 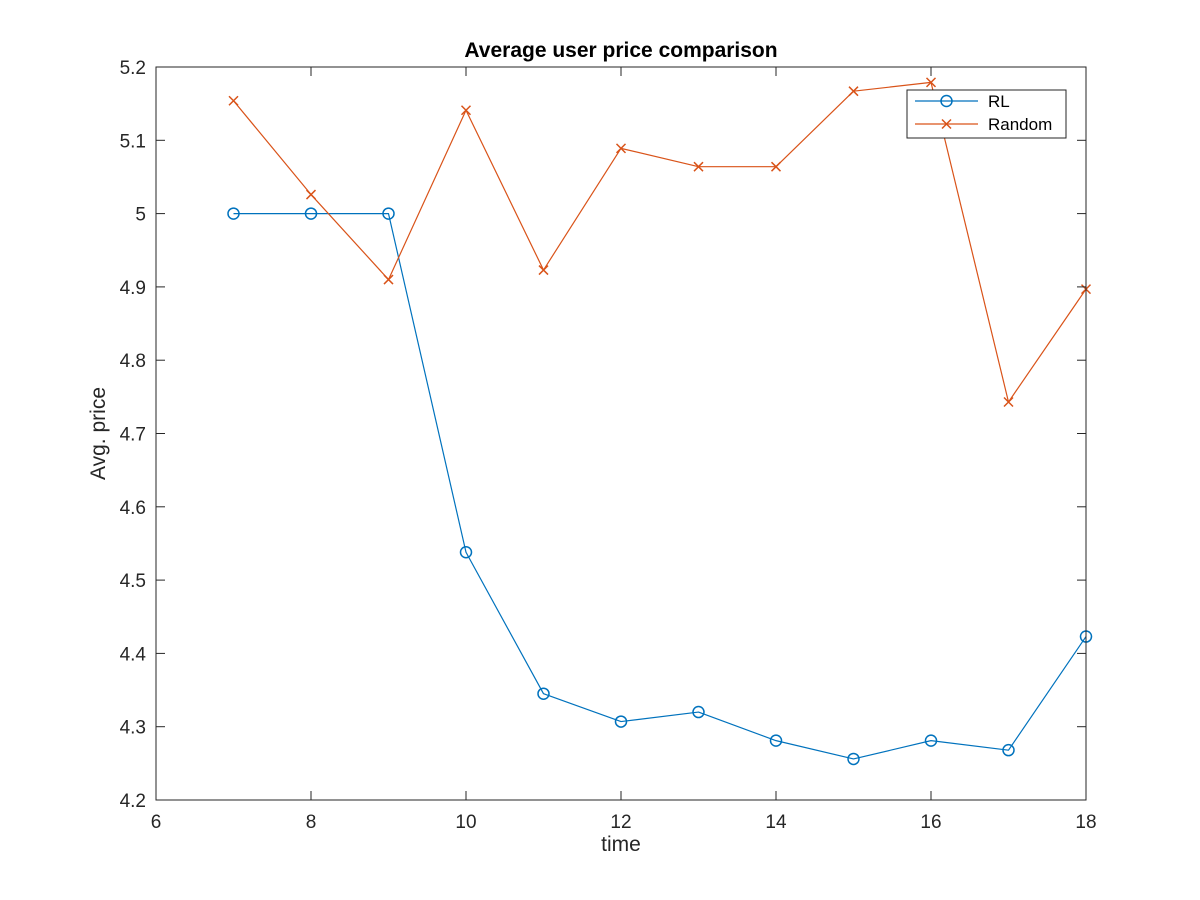 What do you see at coordinates (962, 101) in the screenshot?
I see `legend-entry-rl: RL` at bounding box center [962, 101].